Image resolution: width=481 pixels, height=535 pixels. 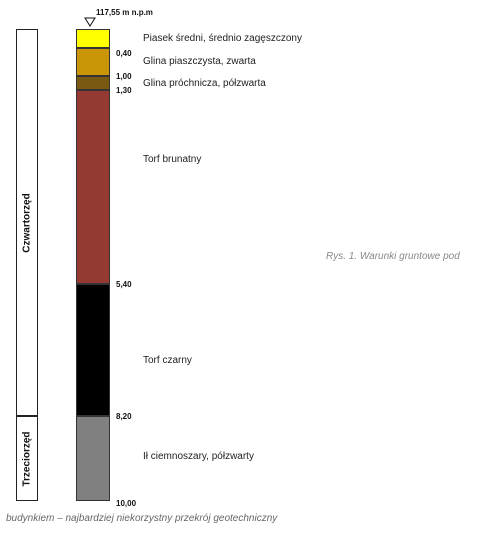 What do you see at coordinates (93, 458) in the screenshot?
I see `soil-layer-dark-grey-clay` at bounding box center [93, 458].